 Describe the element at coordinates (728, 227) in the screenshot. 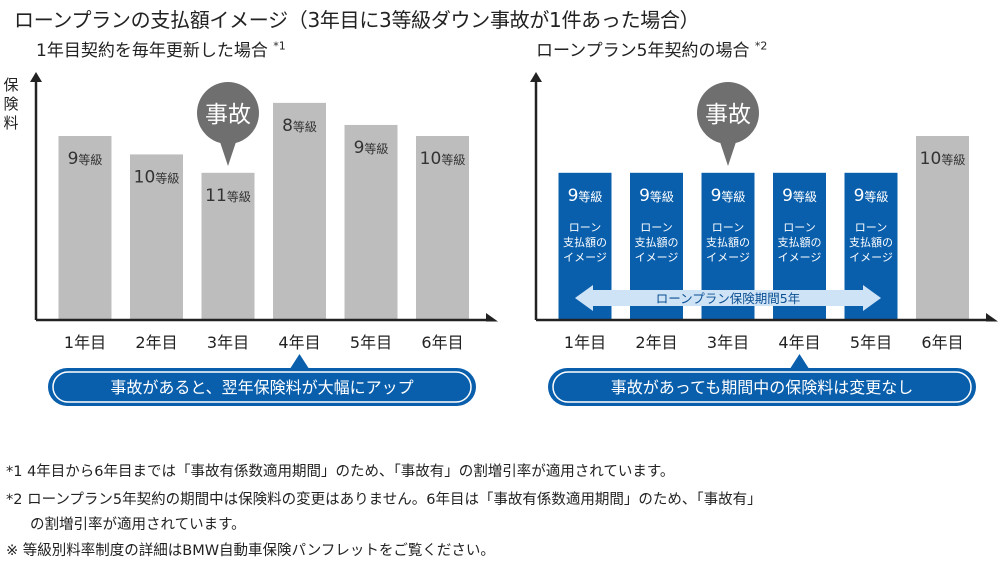

I see `right-loan-text-3-1: ローン` at that location.